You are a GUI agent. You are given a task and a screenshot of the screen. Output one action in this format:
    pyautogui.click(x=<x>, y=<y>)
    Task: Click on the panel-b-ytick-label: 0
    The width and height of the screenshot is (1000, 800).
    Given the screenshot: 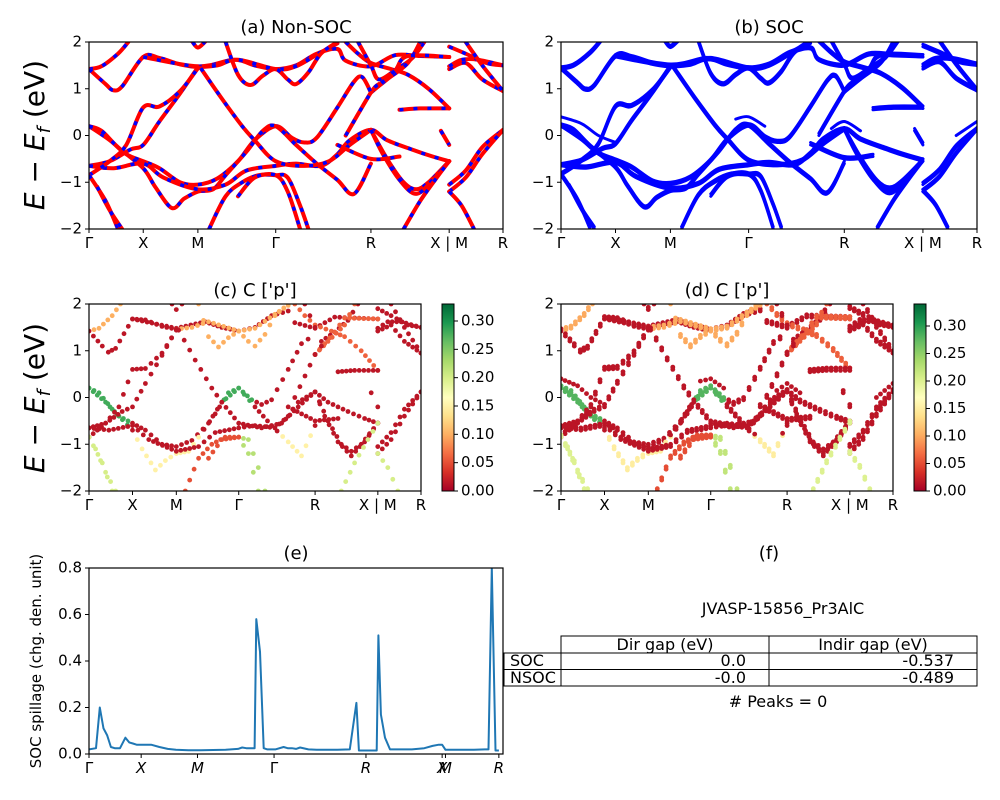 What is the action you would take?
    pyautogui.click(x=549, y=135)
    